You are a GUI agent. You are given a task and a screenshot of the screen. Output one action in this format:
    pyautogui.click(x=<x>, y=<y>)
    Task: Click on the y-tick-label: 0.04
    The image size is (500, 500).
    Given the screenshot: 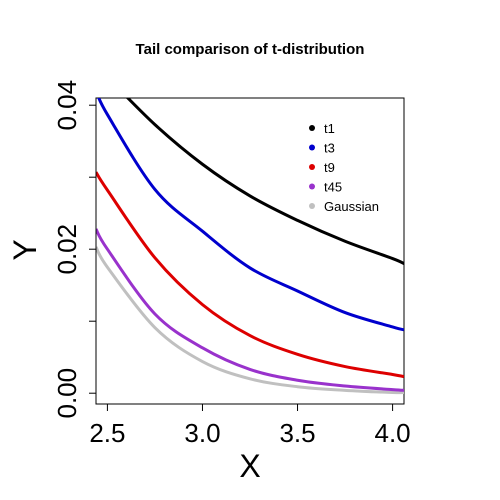 What is the action you would take?
    pyautogui.click(x=67, y=105)
    